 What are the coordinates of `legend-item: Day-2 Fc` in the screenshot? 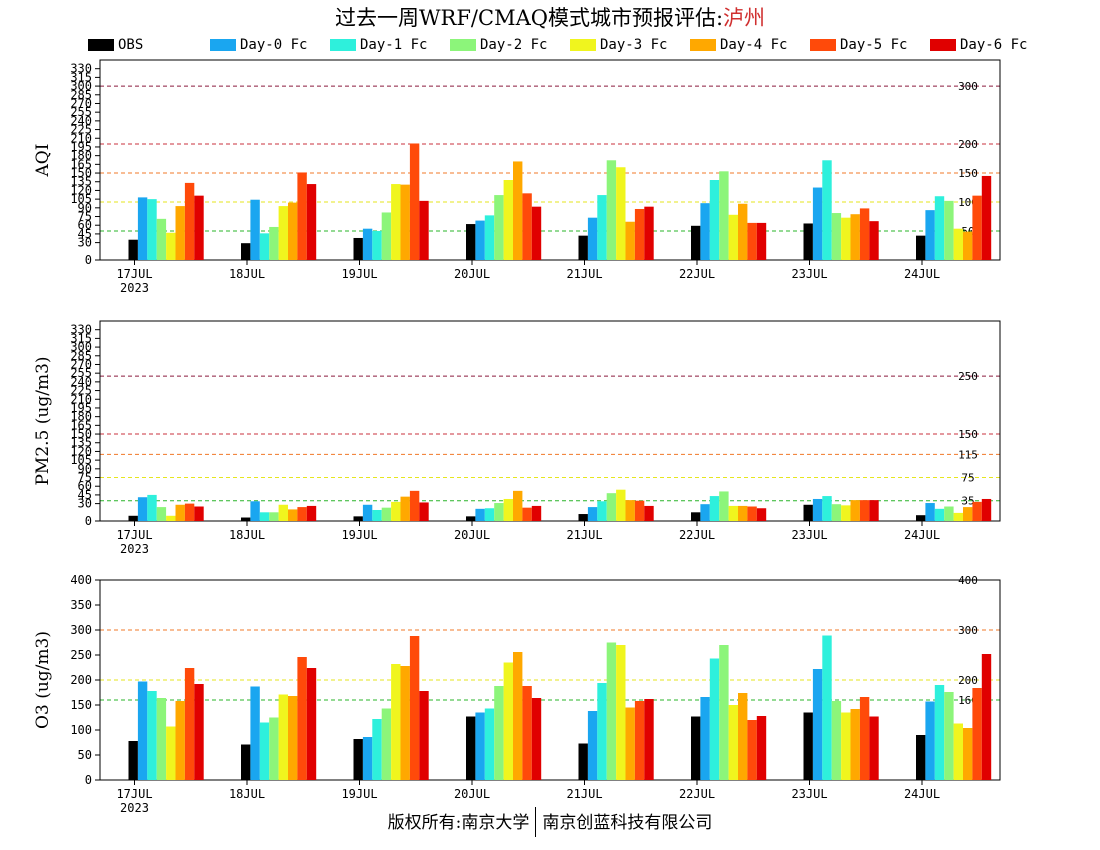 It's located at (498, 45).